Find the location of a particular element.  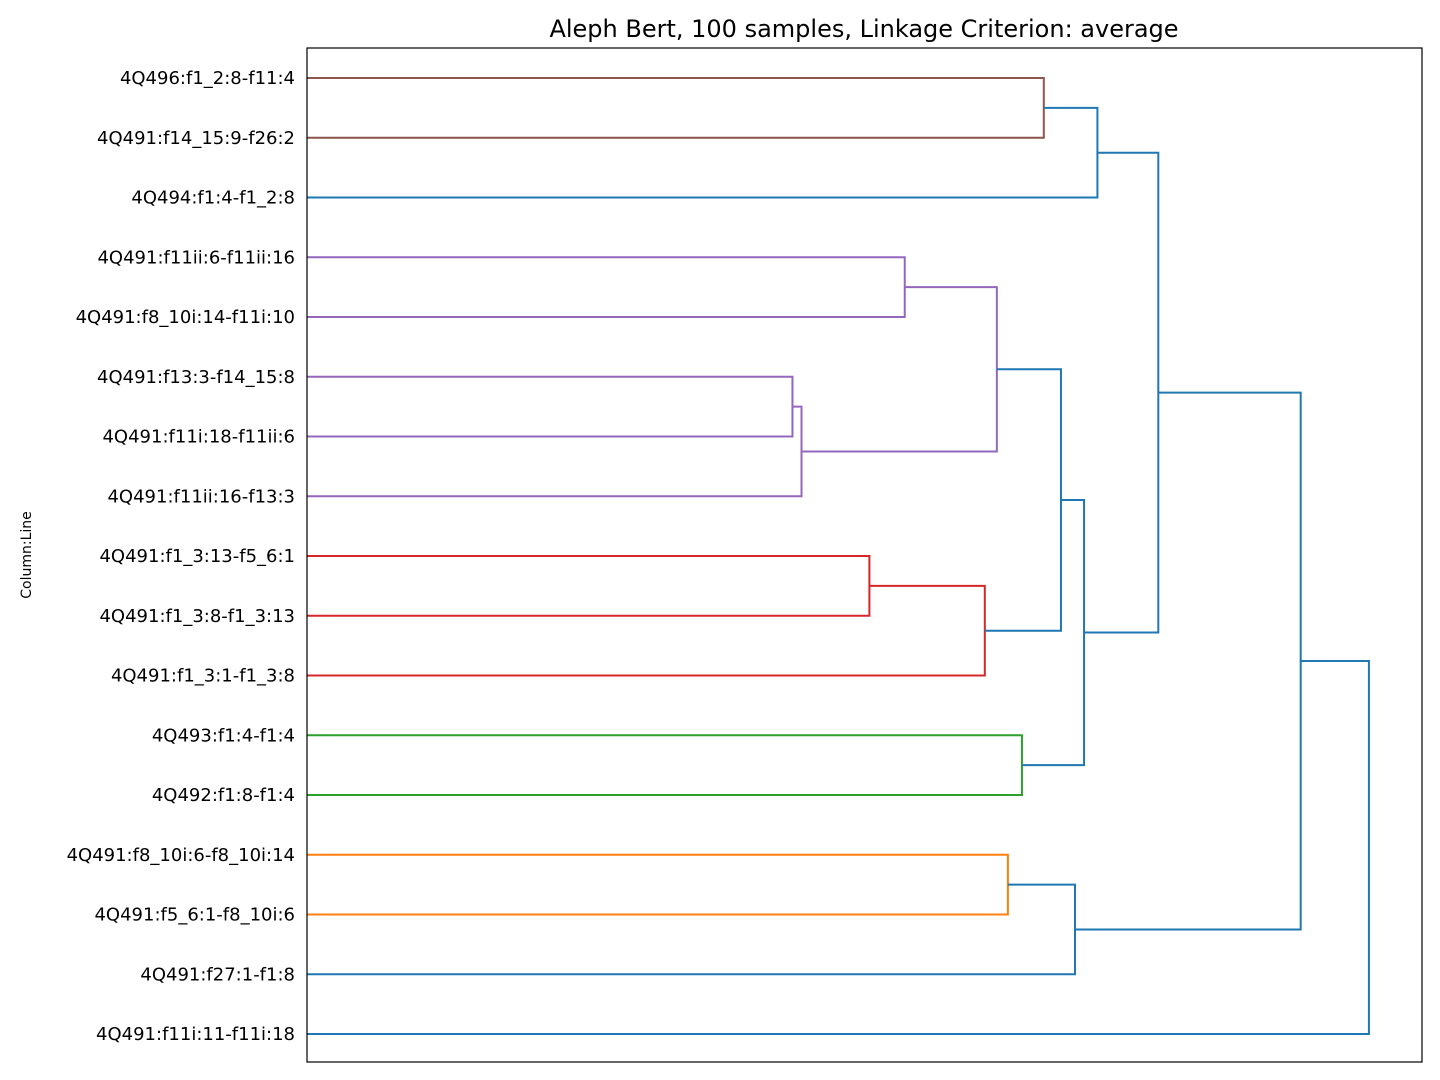

leaf-label: 4Q491:f13:3-f14_15:8 is located at coordinates (196, 377).